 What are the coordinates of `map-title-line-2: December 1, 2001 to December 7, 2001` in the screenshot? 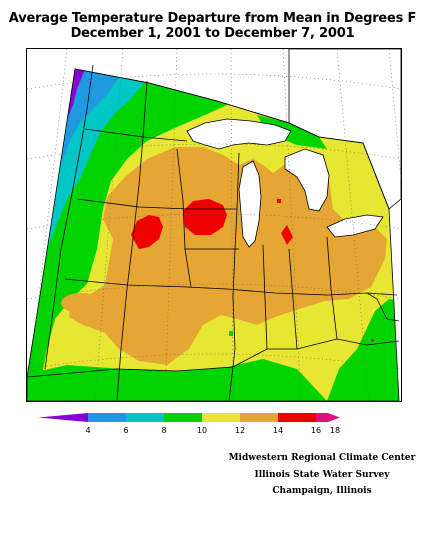 It's located at (212, 33).